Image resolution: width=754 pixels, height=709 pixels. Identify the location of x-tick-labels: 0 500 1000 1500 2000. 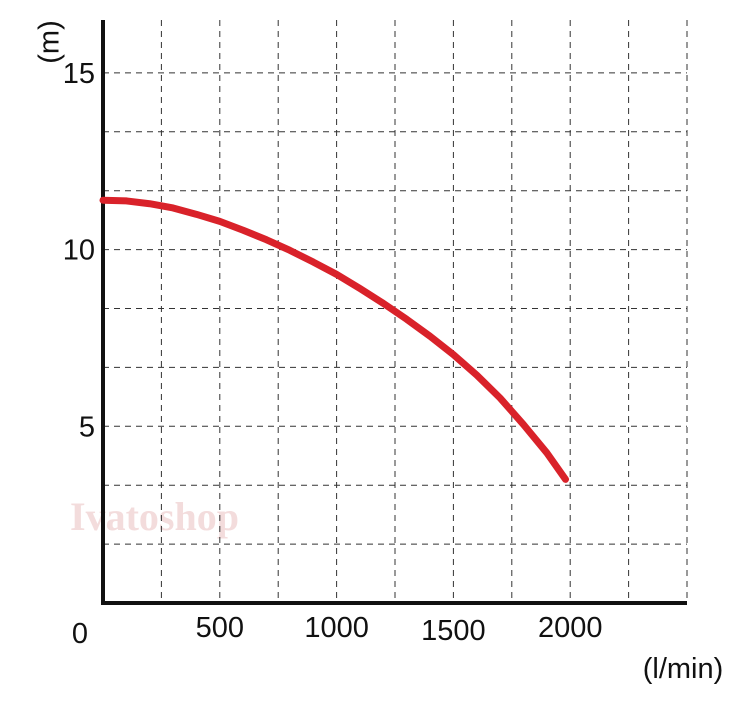
(337, 631).